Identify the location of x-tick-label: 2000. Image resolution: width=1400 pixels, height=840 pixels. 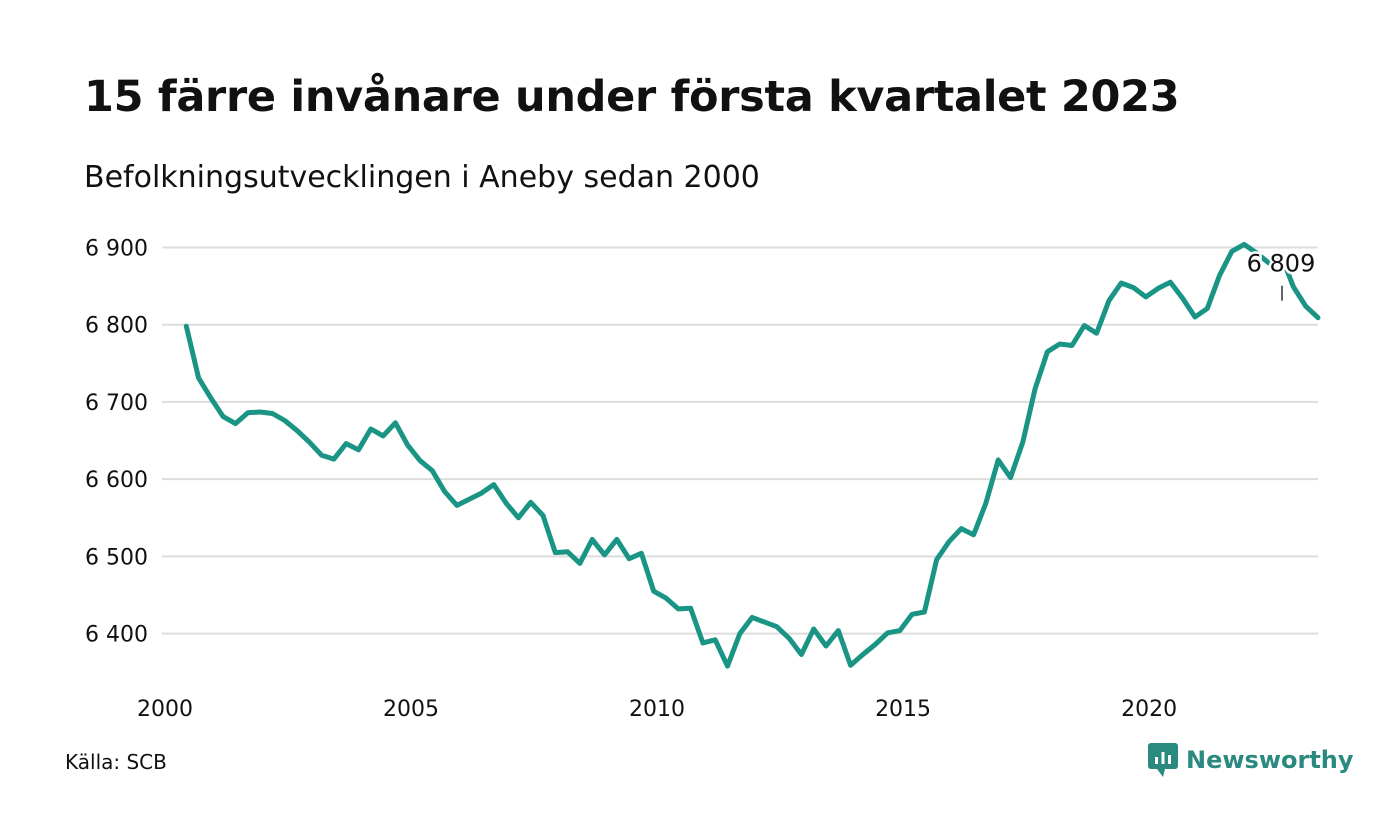
(165, 709).